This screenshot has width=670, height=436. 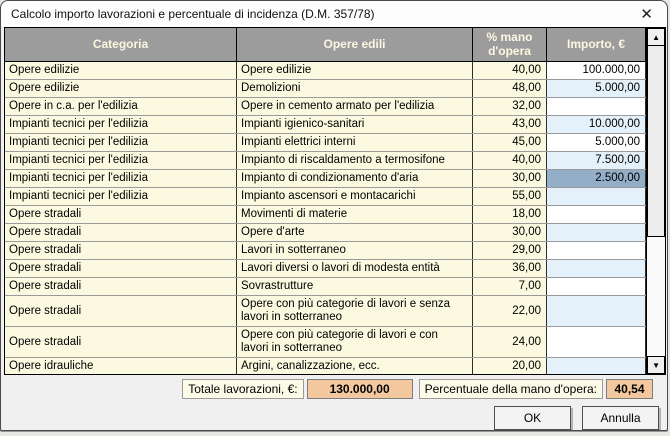 What do you see at coordinates (510, 366) in the screenshot?
I see `perc-cell: 20,00` at bounding box center [510, 366].